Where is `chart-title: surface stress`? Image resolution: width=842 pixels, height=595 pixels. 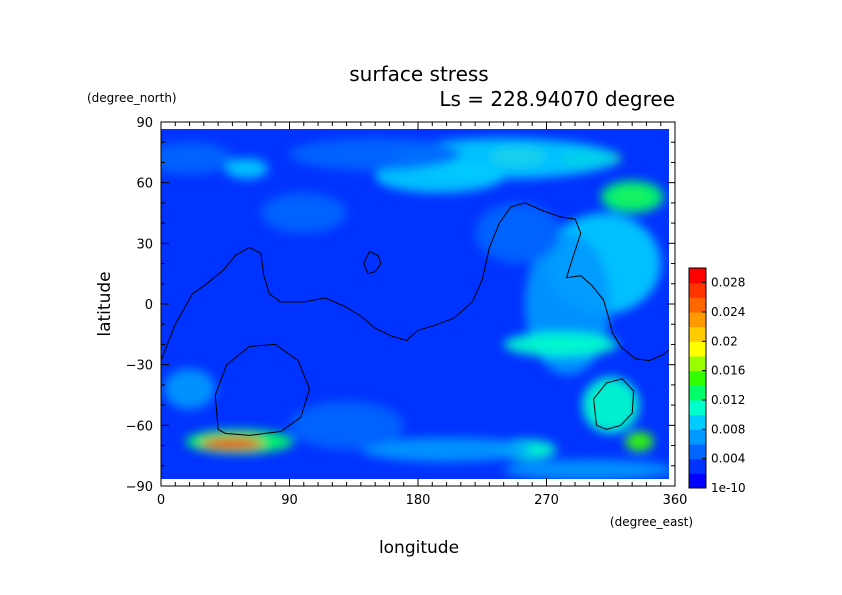 chart-title: surface stress is located at coordinates (418, 74).